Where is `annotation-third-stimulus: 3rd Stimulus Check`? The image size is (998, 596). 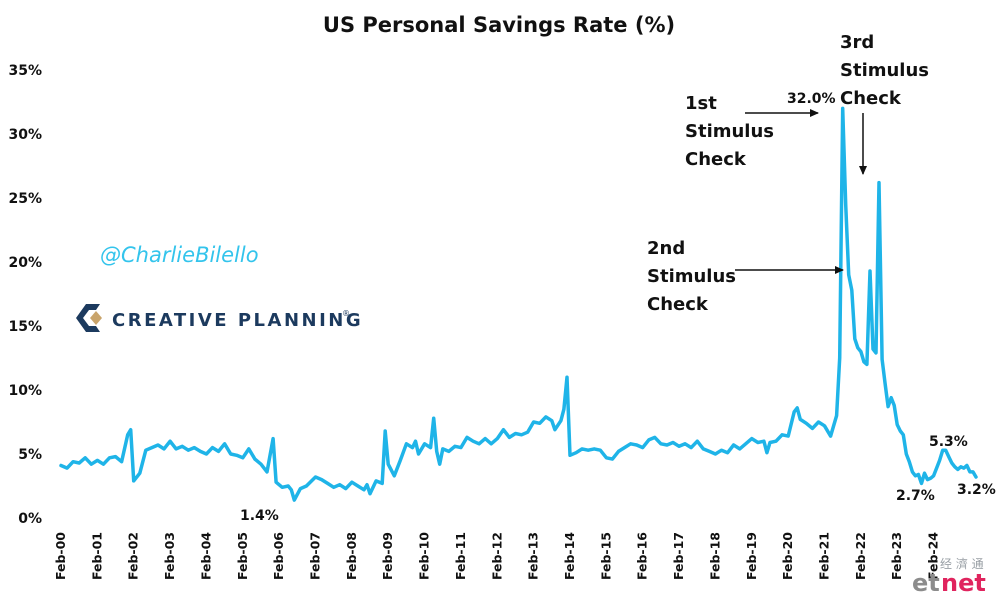
annotation-third-stimulus: 3rd Stimulus Check is located at coordinates (884, 103).